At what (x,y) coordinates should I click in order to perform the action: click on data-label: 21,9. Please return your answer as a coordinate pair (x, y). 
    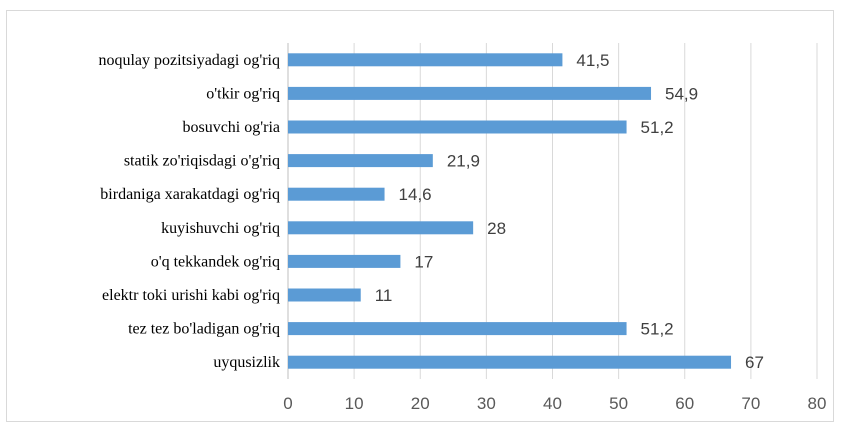
    Looking at the image, I should click on (463, 161).